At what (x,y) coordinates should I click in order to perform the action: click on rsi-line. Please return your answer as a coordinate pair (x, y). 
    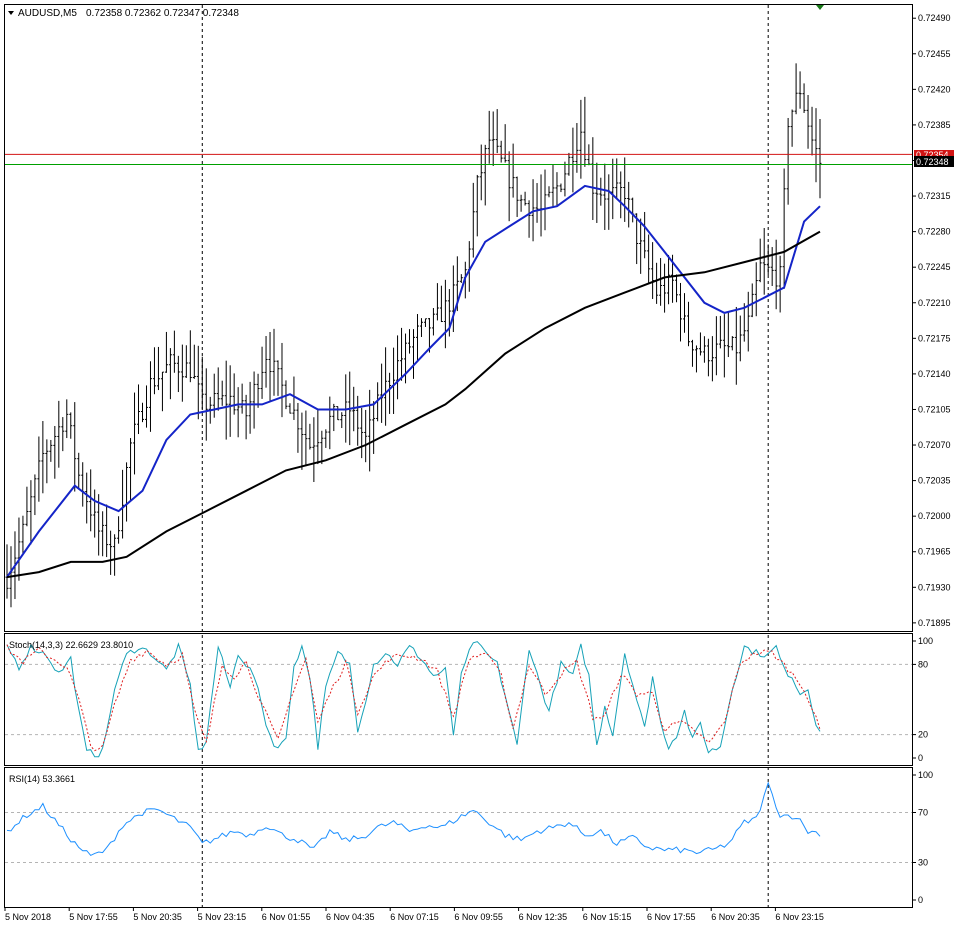
    Looking at the image, I should click on (413, 819).